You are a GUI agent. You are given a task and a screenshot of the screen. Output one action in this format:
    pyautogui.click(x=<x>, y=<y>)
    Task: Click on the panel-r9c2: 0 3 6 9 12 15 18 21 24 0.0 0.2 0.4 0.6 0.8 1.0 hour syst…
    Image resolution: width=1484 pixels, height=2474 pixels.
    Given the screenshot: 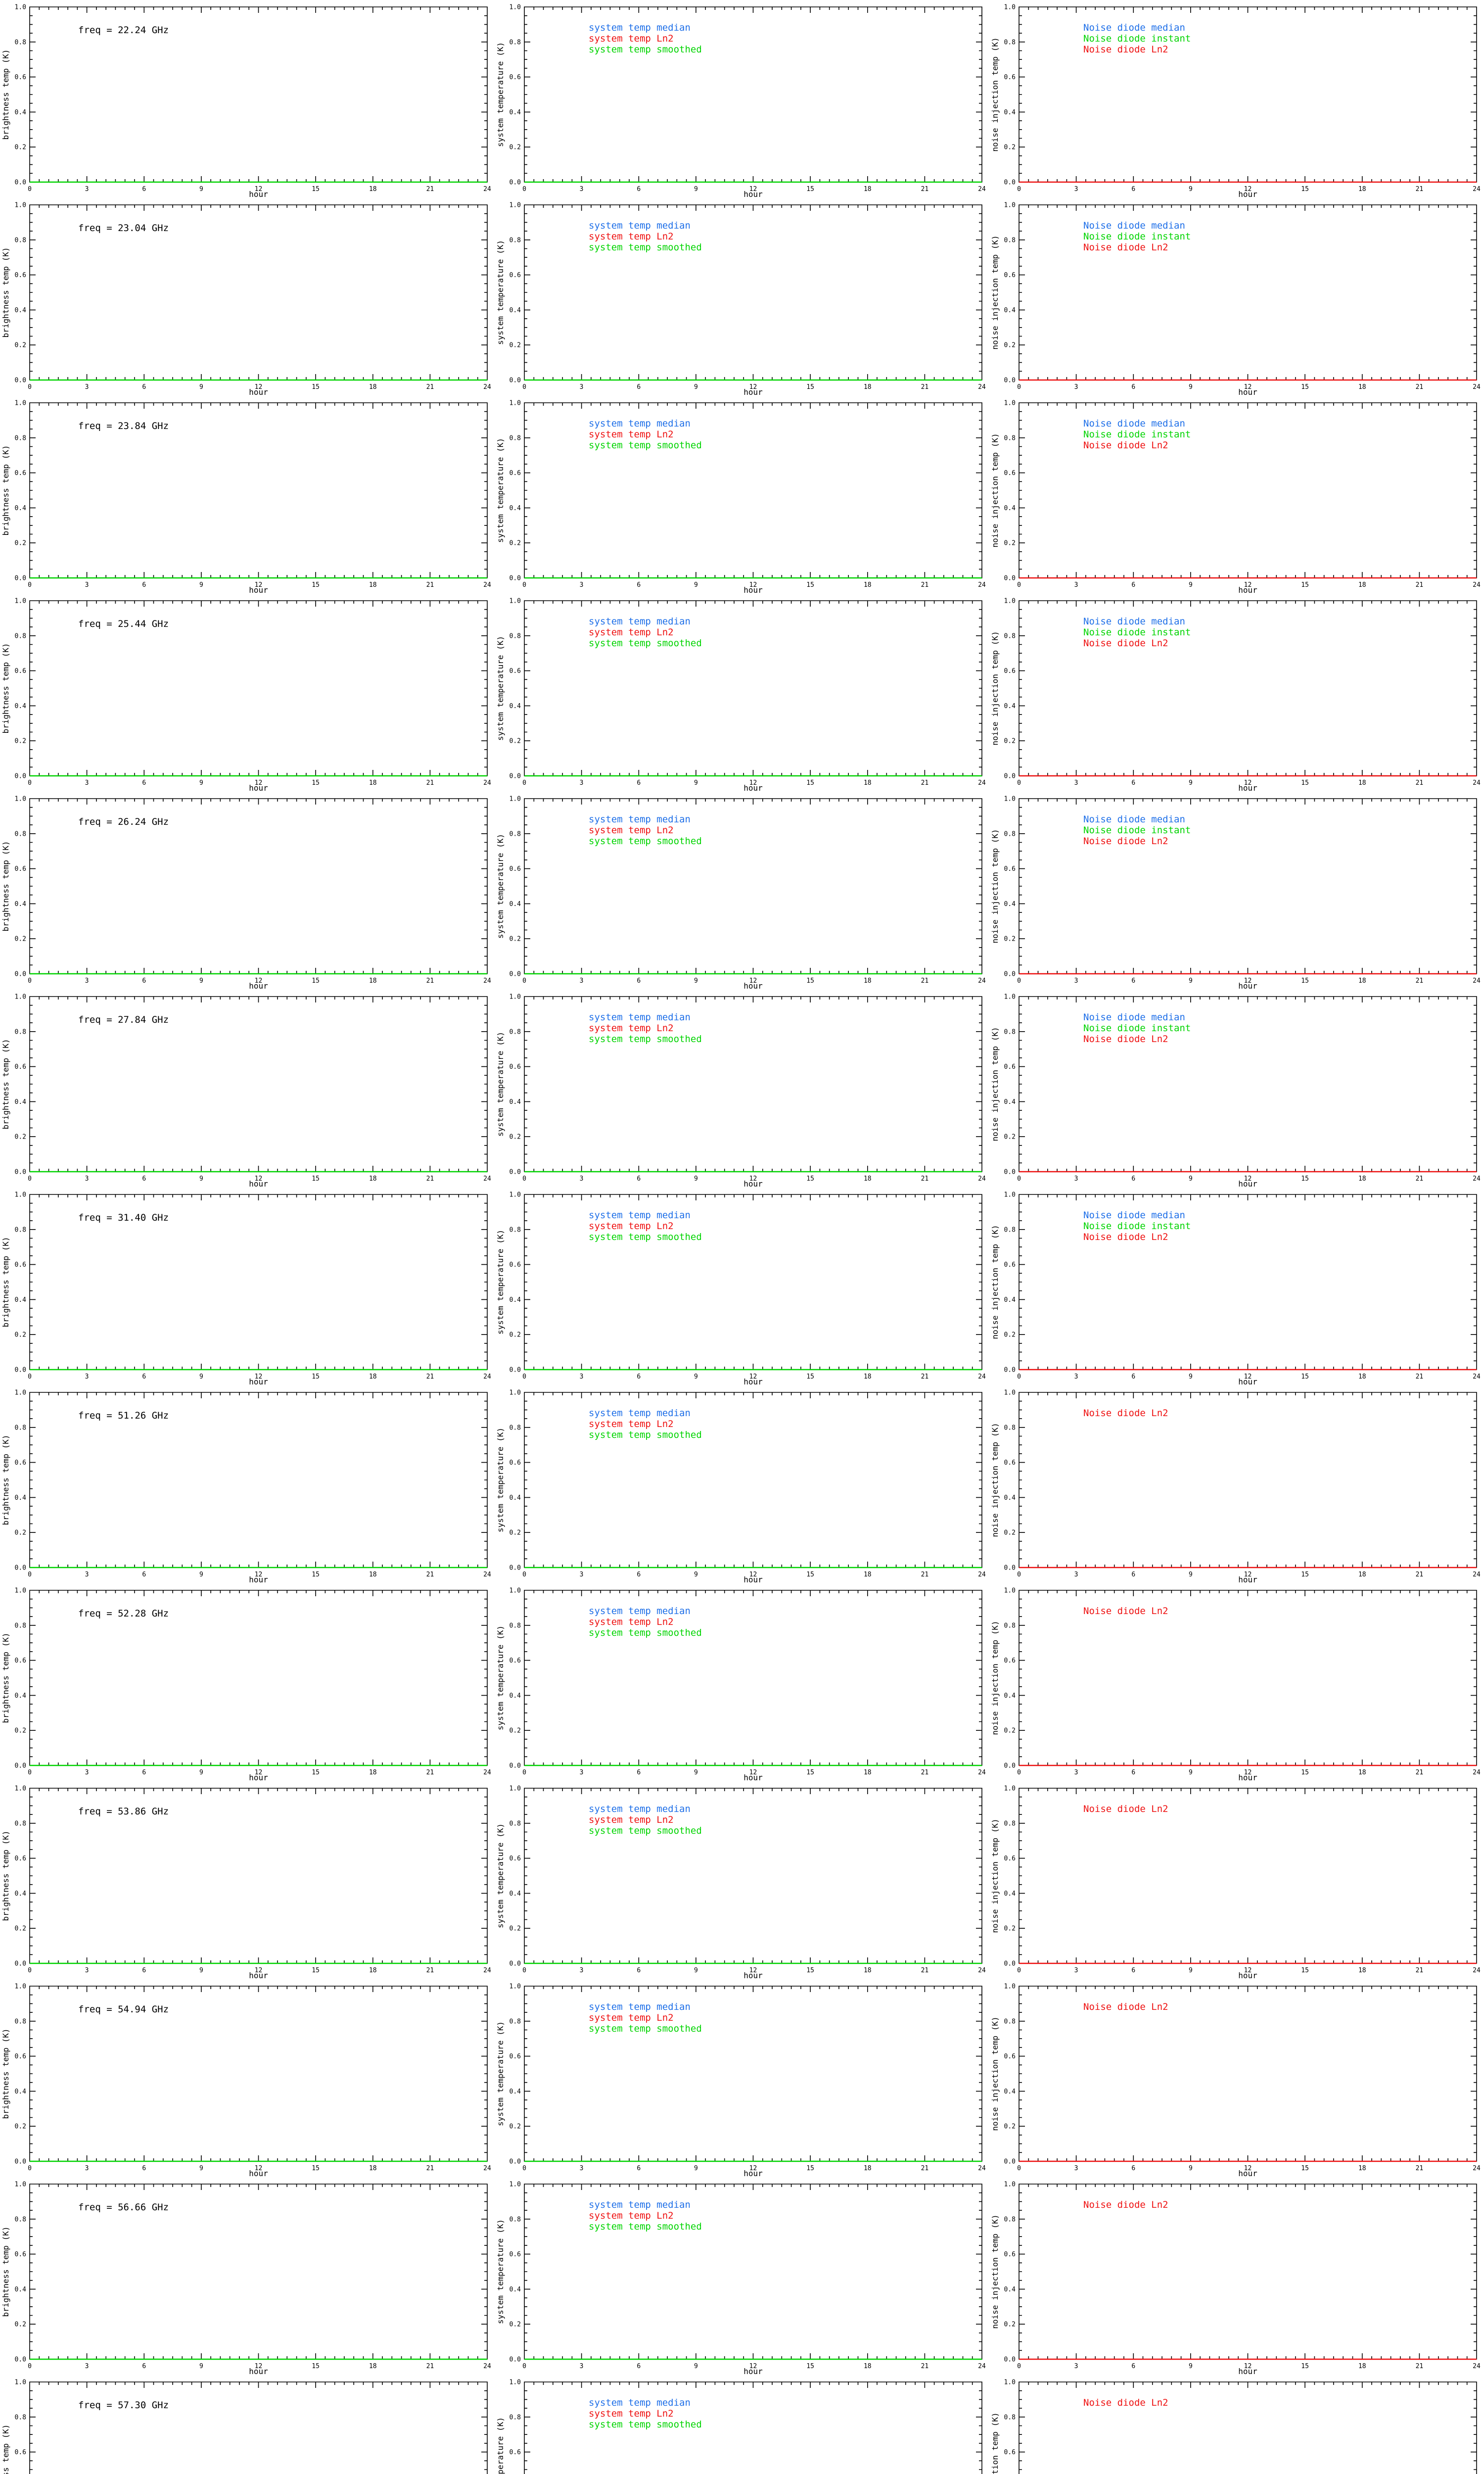 What is the action you would take?
    pyautogui.click(x=741, y=1685)
    